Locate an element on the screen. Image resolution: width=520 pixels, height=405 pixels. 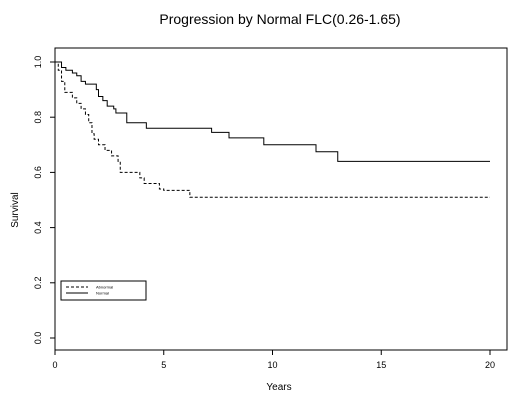
y-tick-label-5: 1.0 is located at coordinates (38, 62).